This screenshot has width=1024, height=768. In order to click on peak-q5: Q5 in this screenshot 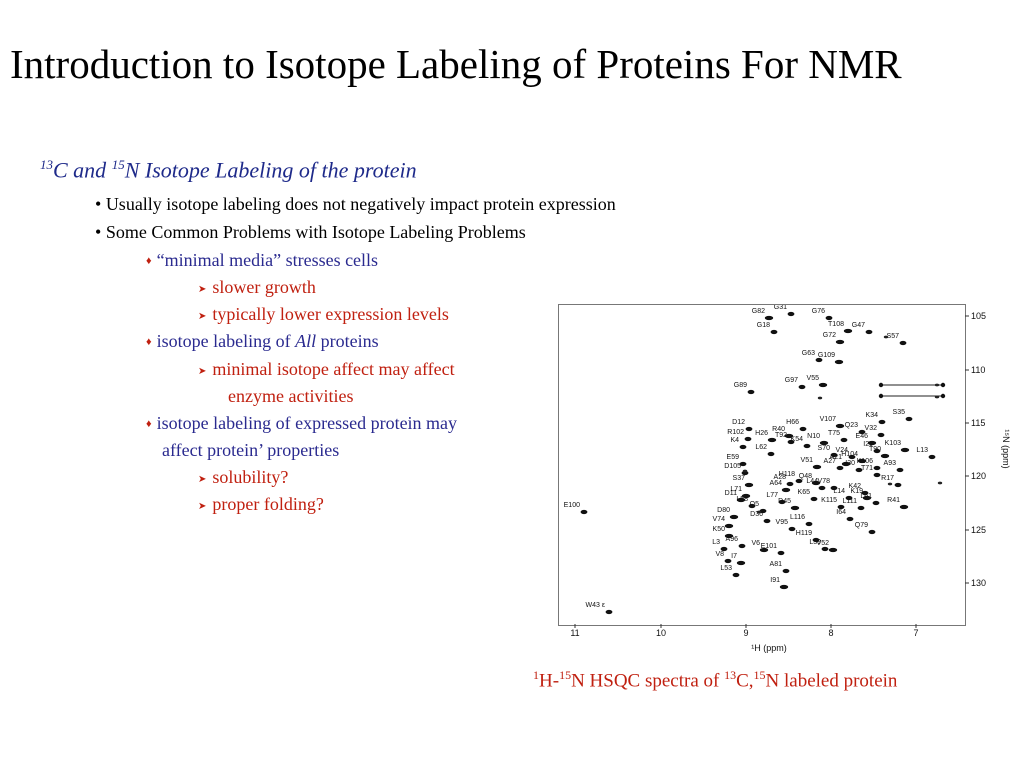, I will do `click(758, 507)`.